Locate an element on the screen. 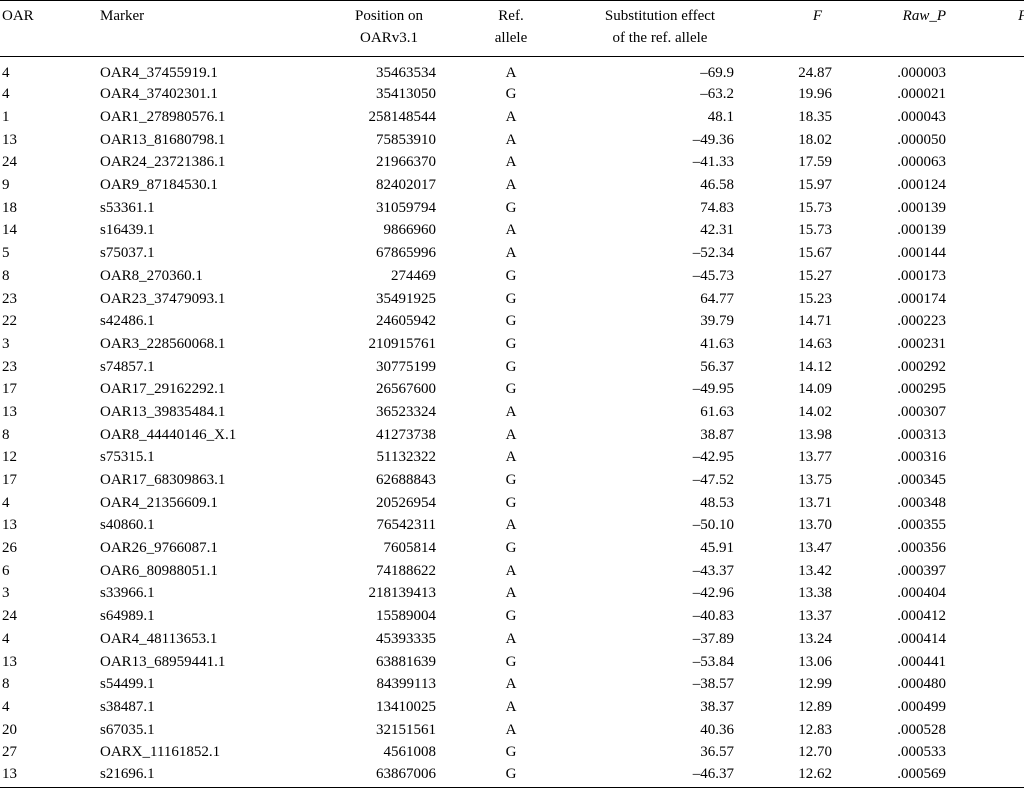  cell-substitution-effect: 39.79 is located at coordinates (717, 321).